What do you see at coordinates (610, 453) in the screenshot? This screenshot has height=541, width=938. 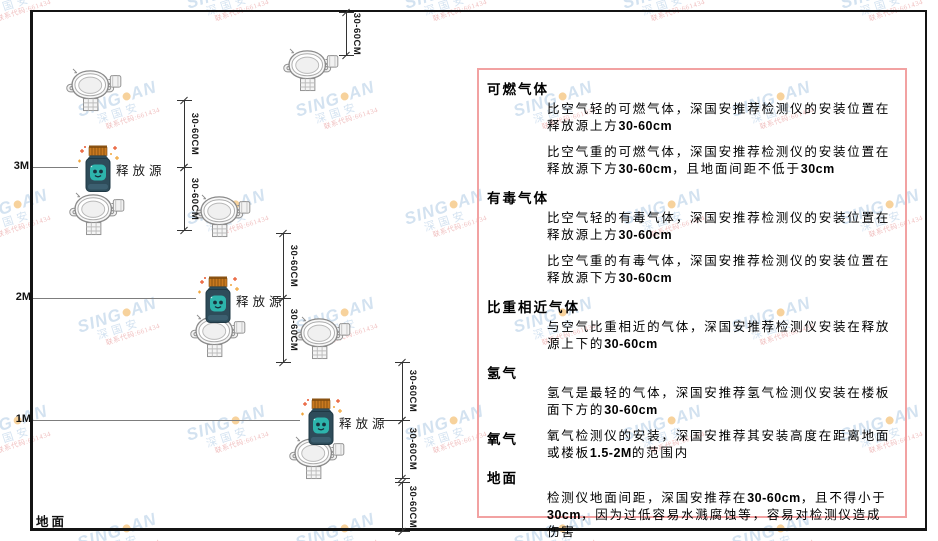 I see `measurement-value: 1.5-2M` at bounding box center [610, 453].